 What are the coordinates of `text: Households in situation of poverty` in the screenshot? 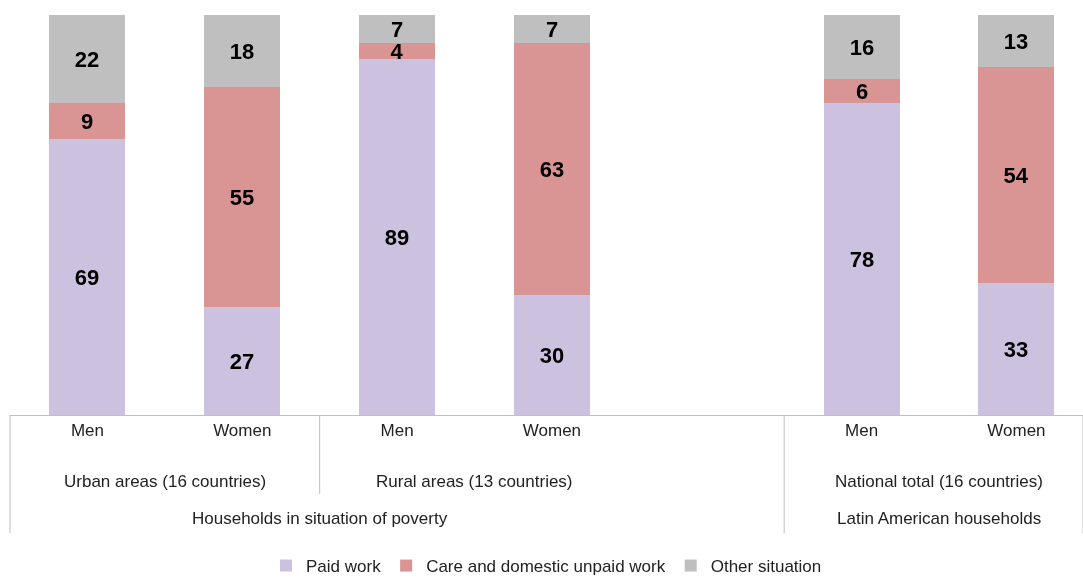 It's located at (320, 518).